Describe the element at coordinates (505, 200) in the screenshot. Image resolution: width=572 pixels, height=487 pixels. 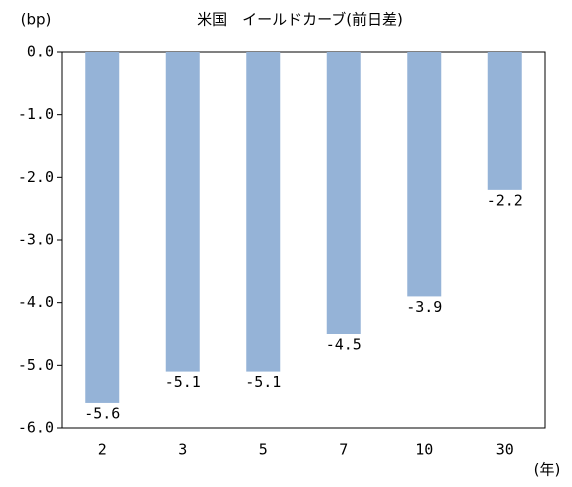
I see `data-label: -2.2` at that location.